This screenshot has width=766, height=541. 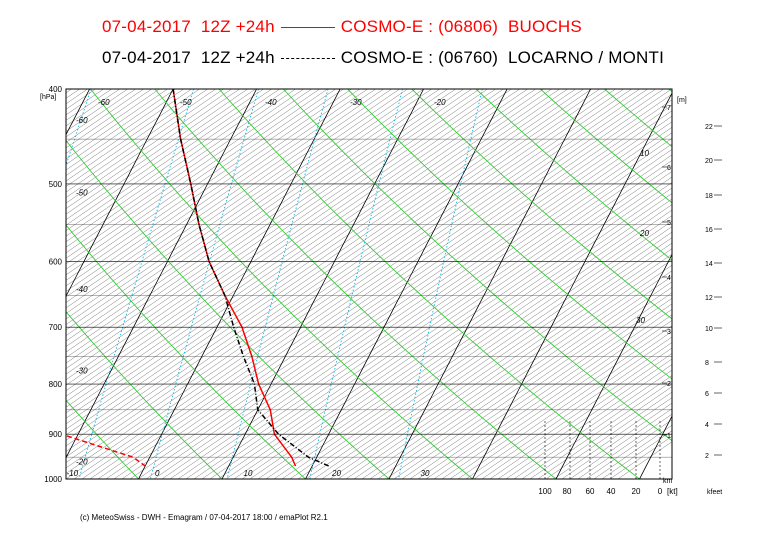 What do you see at coordinates (567, 491) in the screenshot?
I see `wind-axis-tick-label: 80` at bounding box center [567, 491].